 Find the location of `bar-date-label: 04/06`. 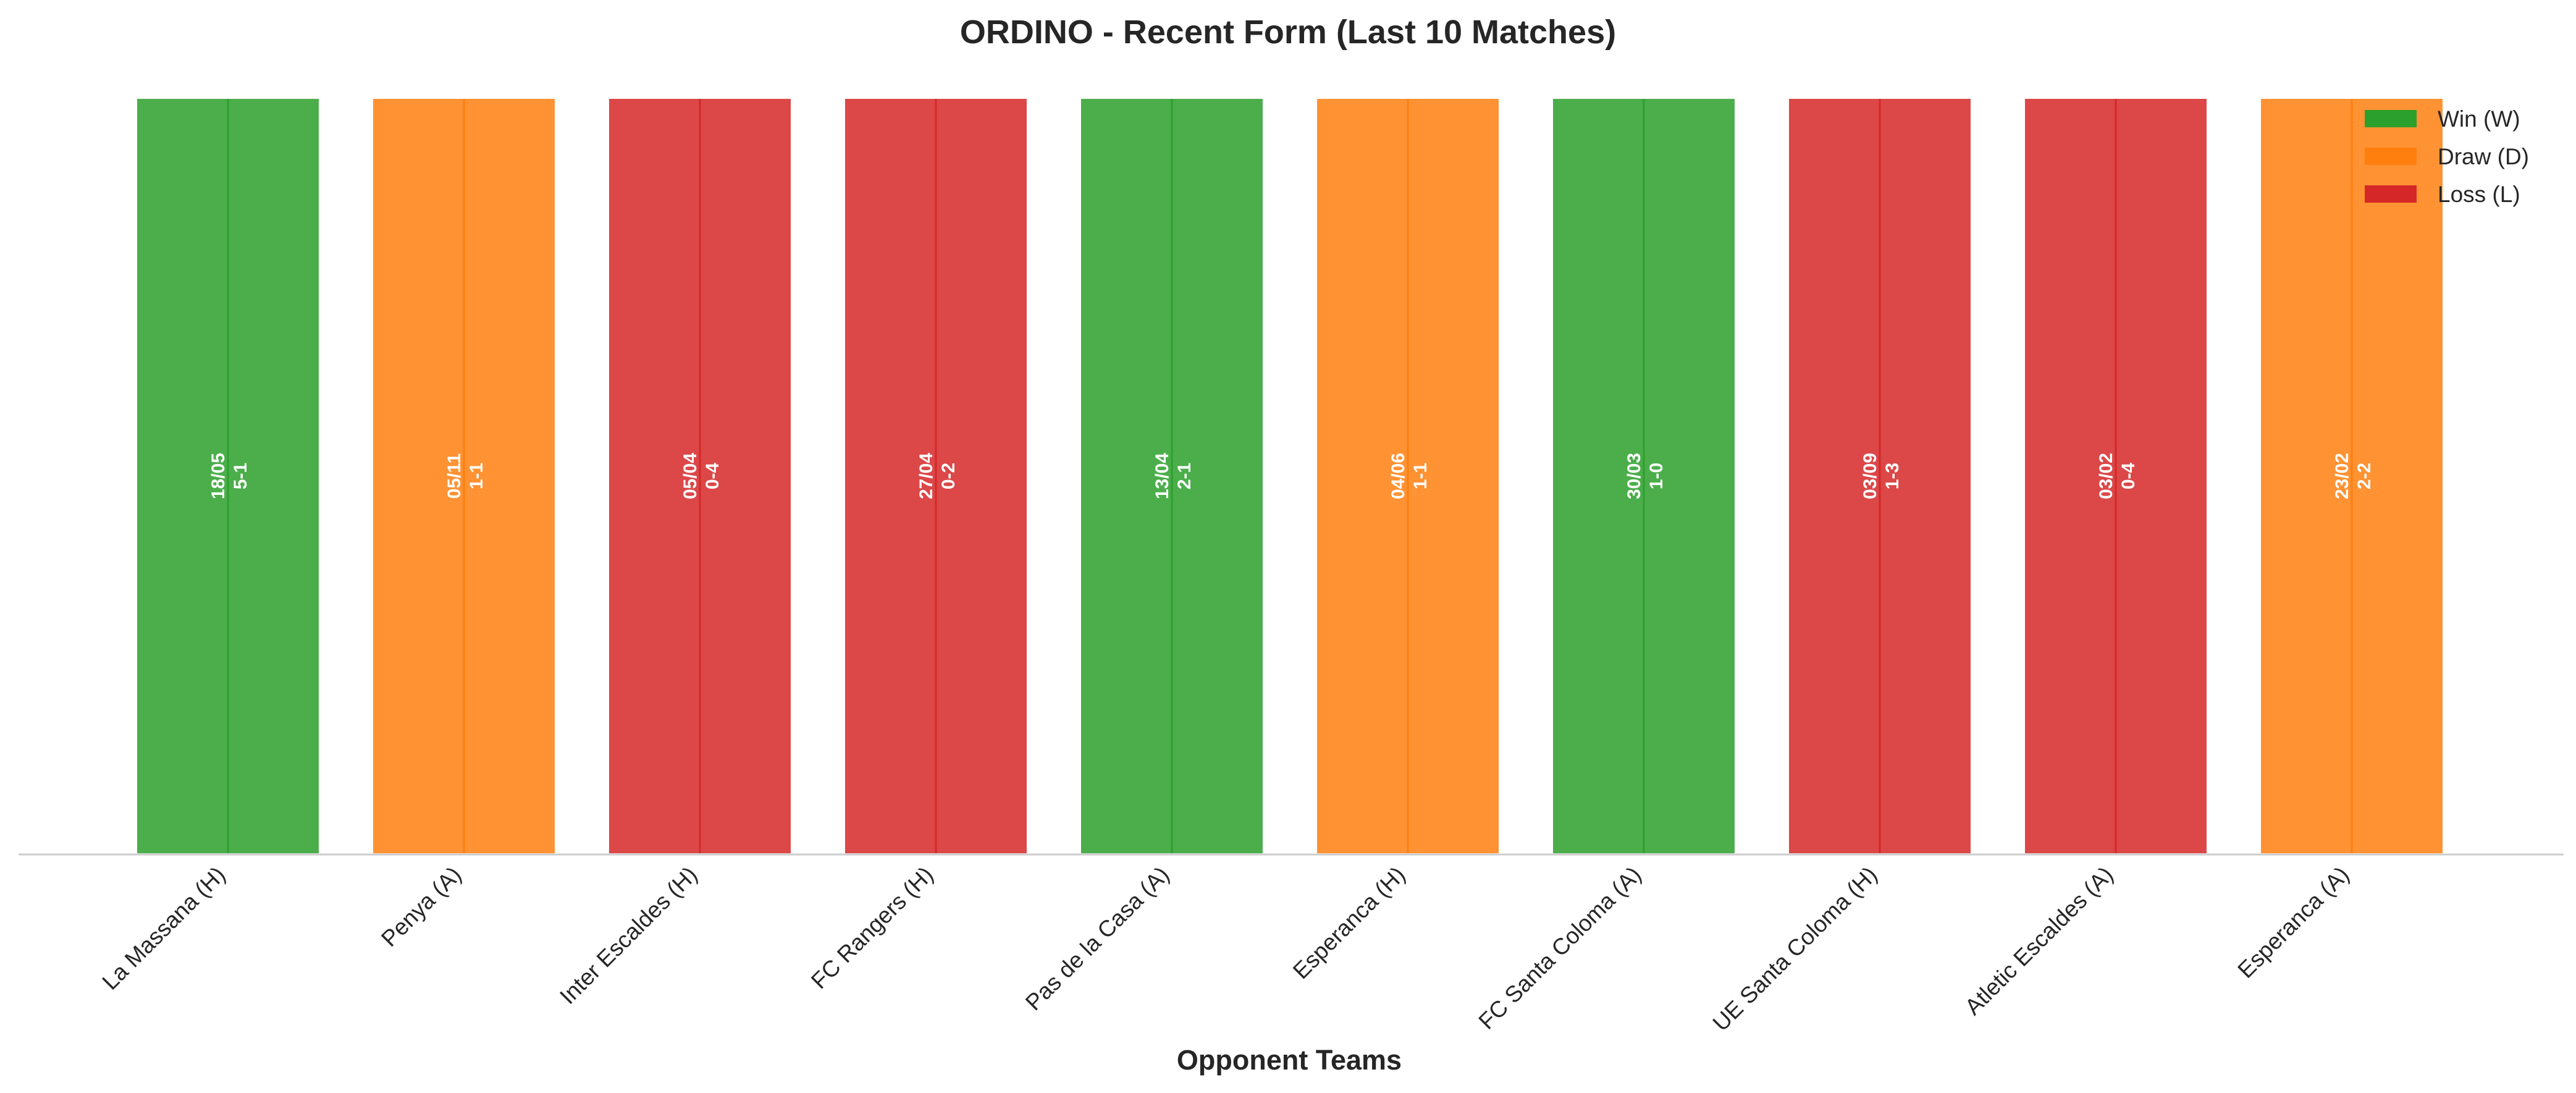

bar-date-label: 04/06 is located at coordinates (1398, 476).